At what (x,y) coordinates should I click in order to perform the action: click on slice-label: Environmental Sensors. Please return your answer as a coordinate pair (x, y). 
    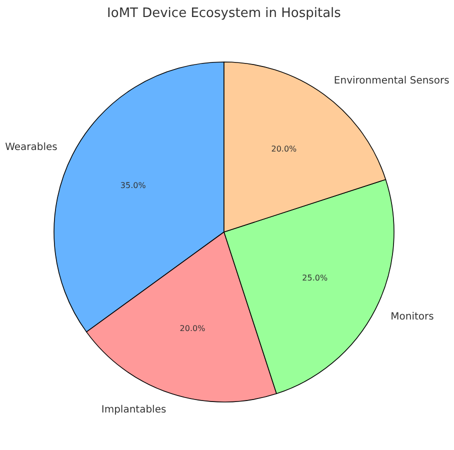
    Looking at the image, I should click on (392, 80).